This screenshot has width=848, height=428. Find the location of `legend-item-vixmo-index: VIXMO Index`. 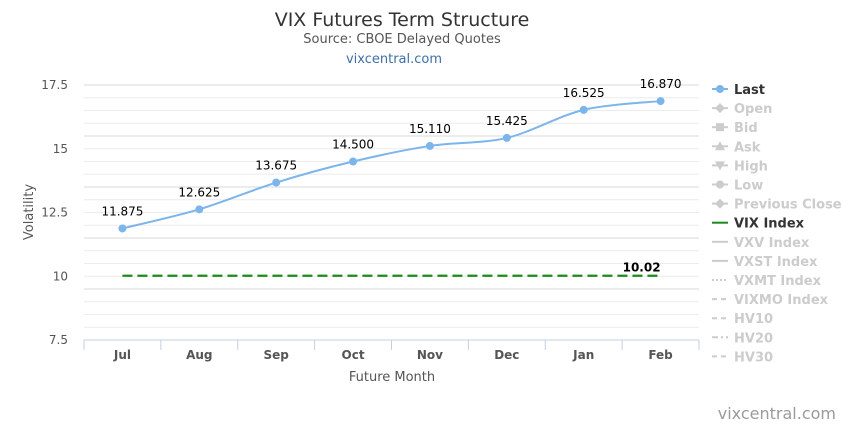

legend-item-vixmo-index: VIXMO Index is located at coordinates (770, 300).